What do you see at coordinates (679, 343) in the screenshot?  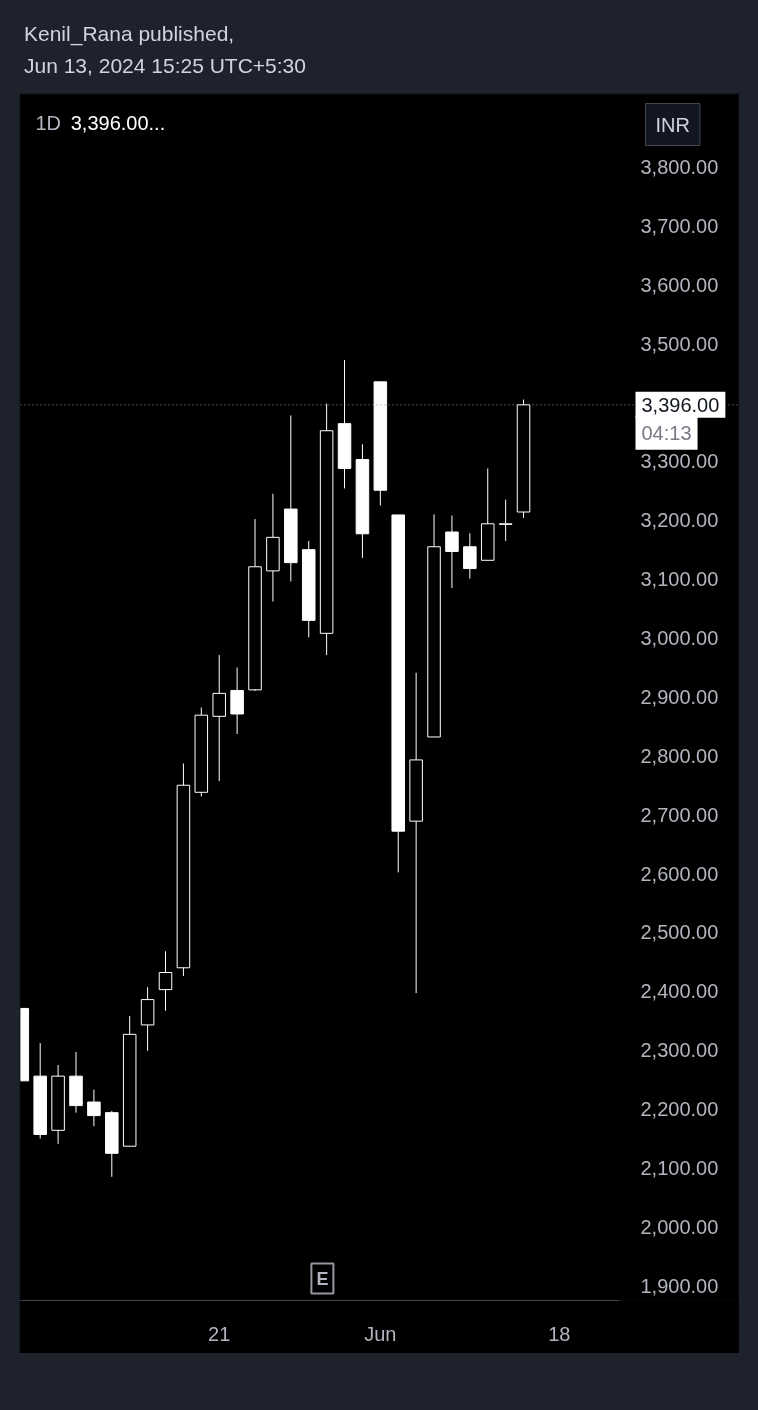 I see `y-tick-label: 3,500.00` at bounding box center [679, 343].